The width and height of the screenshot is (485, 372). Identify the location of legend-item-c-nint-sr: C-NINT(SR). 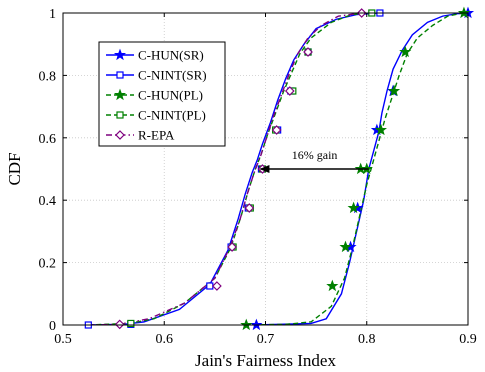
(156, 75).